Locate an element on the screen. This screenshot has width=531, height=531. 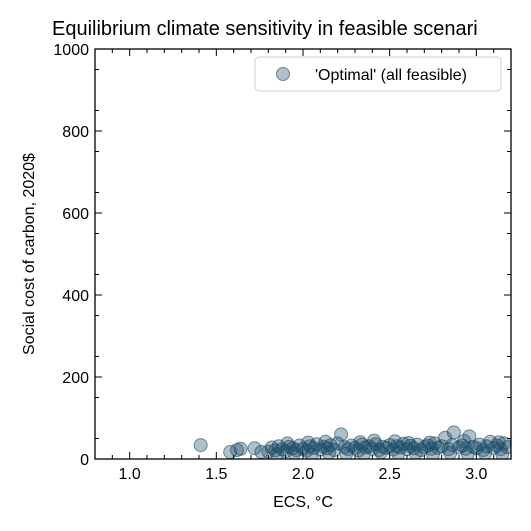
y-axis-label: Social cost of carbon, 2020$ is located at coordinates (29, 254).